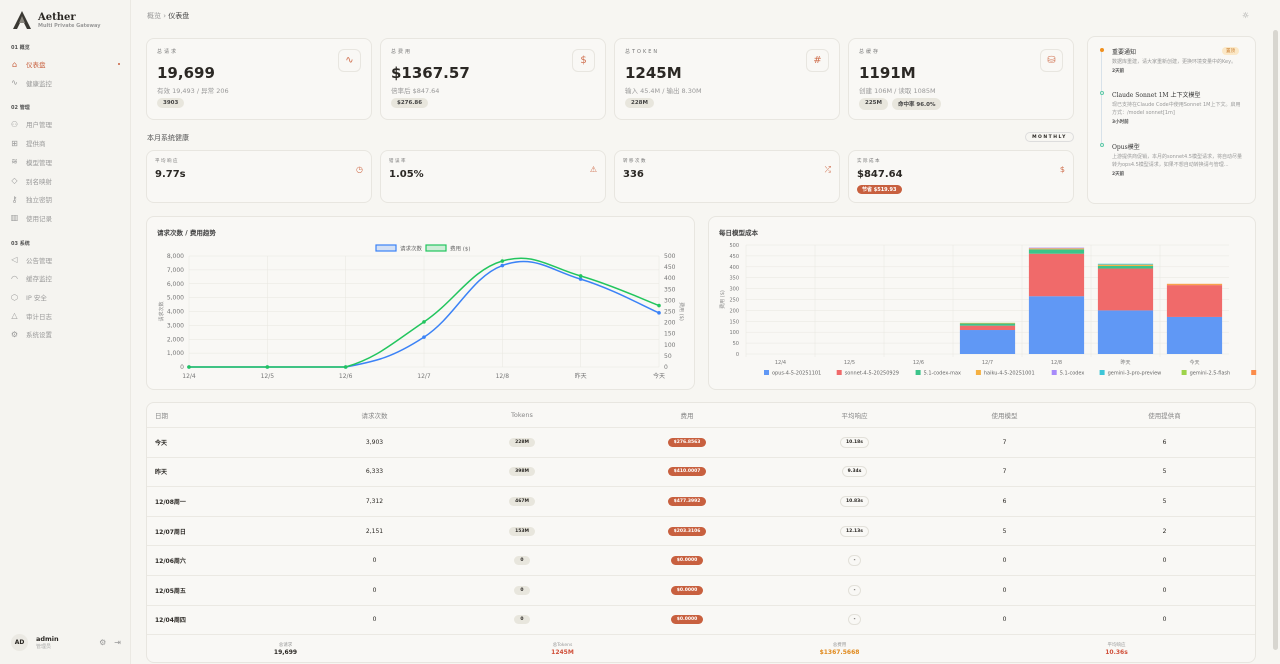  What do you see at coordinates (374, 531) in the screenshot?
I see `requests: 2,151` at bounding box center [374, 531].